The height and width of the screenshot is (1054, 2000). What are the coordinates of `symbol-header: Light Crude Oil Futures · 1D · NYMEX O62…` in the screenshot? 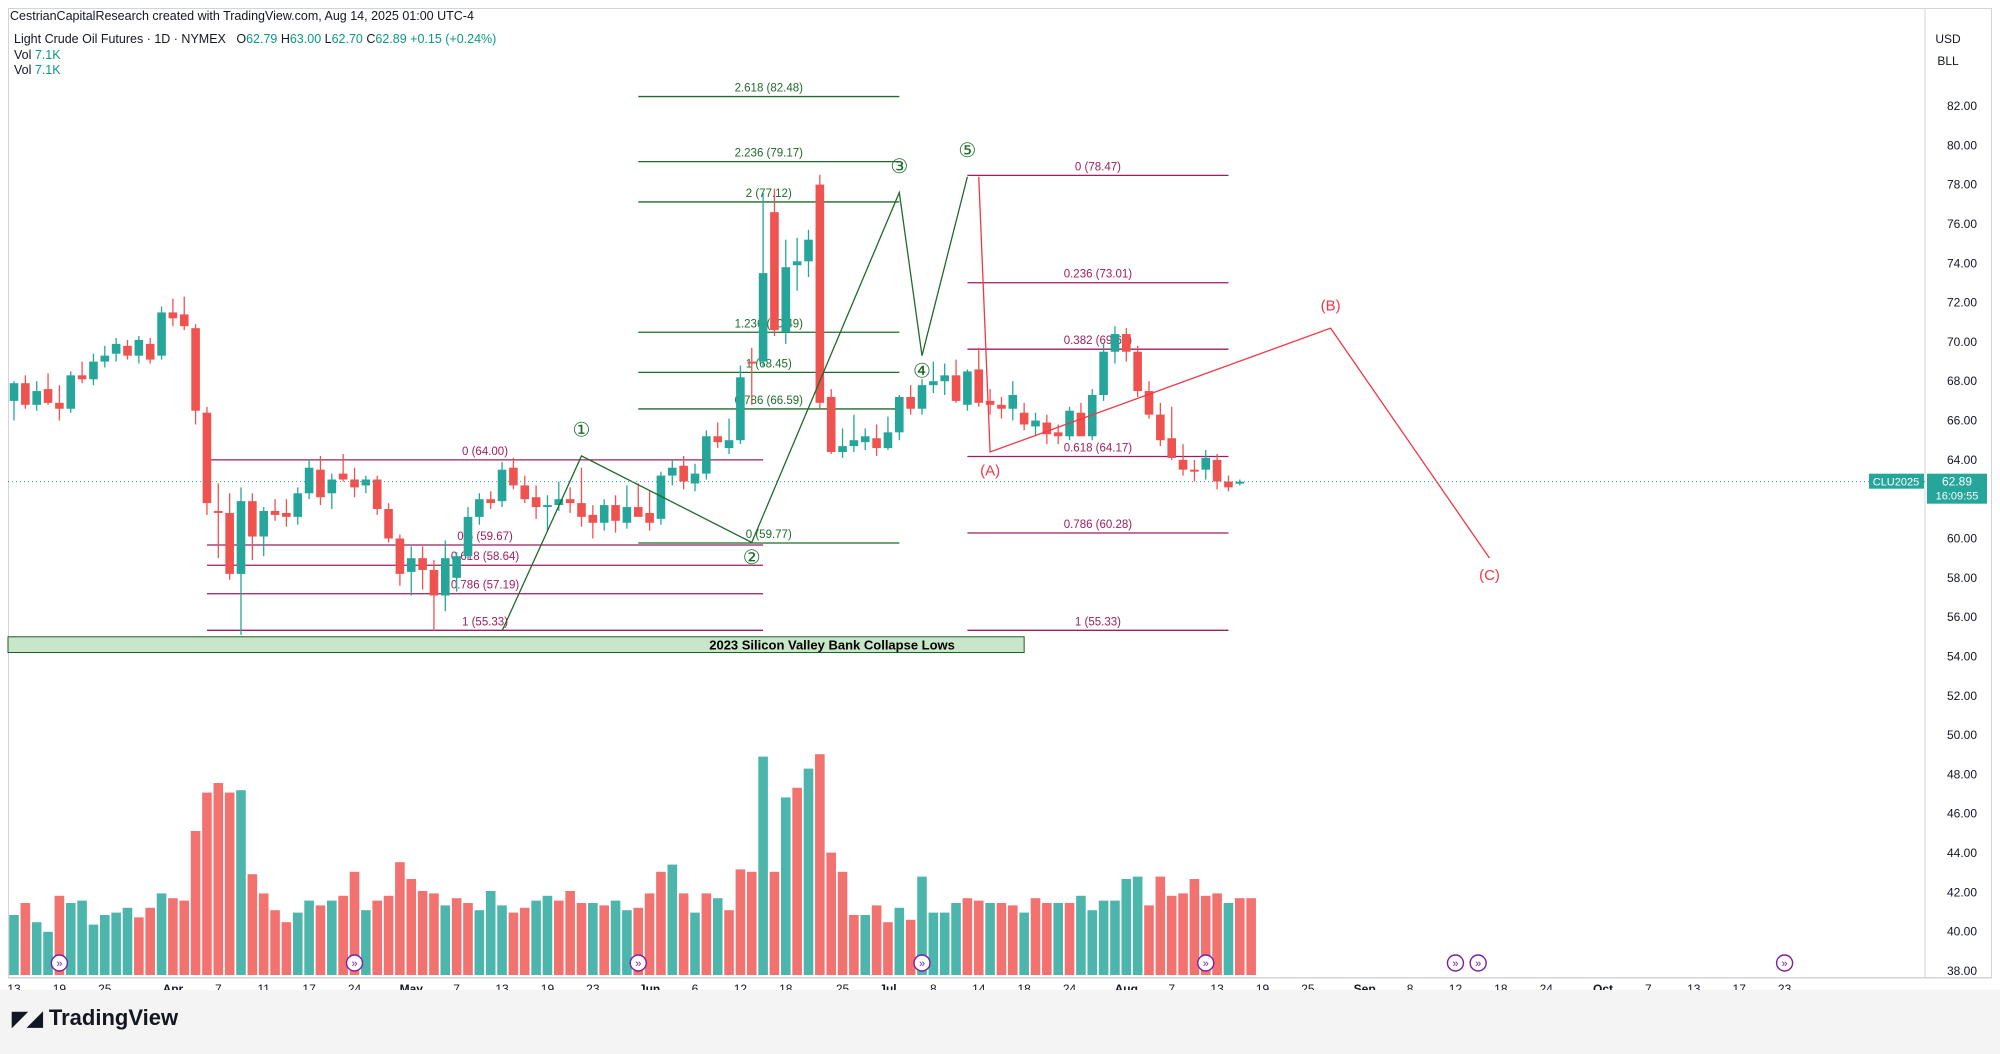 It's located at (255, 39).